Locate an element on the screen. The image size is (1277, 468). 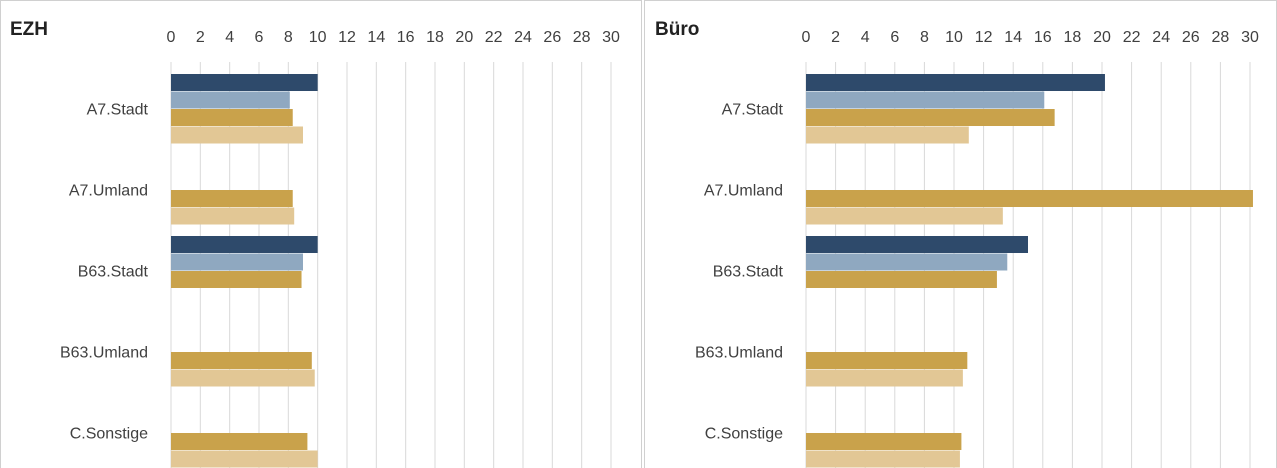
chart-title: Büro is located at coordinates (677, 29).